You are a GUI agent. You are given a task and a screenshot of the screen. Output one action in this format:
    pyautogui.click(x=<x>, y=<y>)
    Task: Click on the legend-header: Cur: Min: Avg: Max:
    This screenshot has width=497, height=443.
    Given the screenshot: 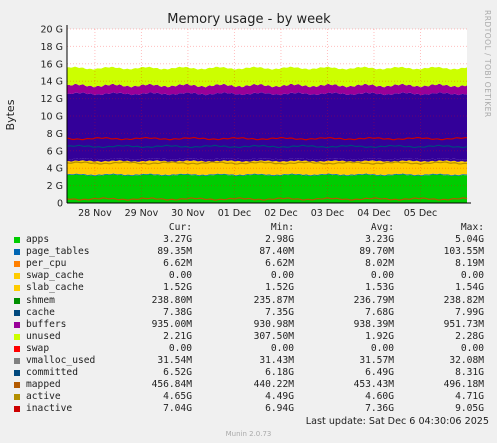 What is the action you would take?
    pyautogui.click(x=252, y=228)
    